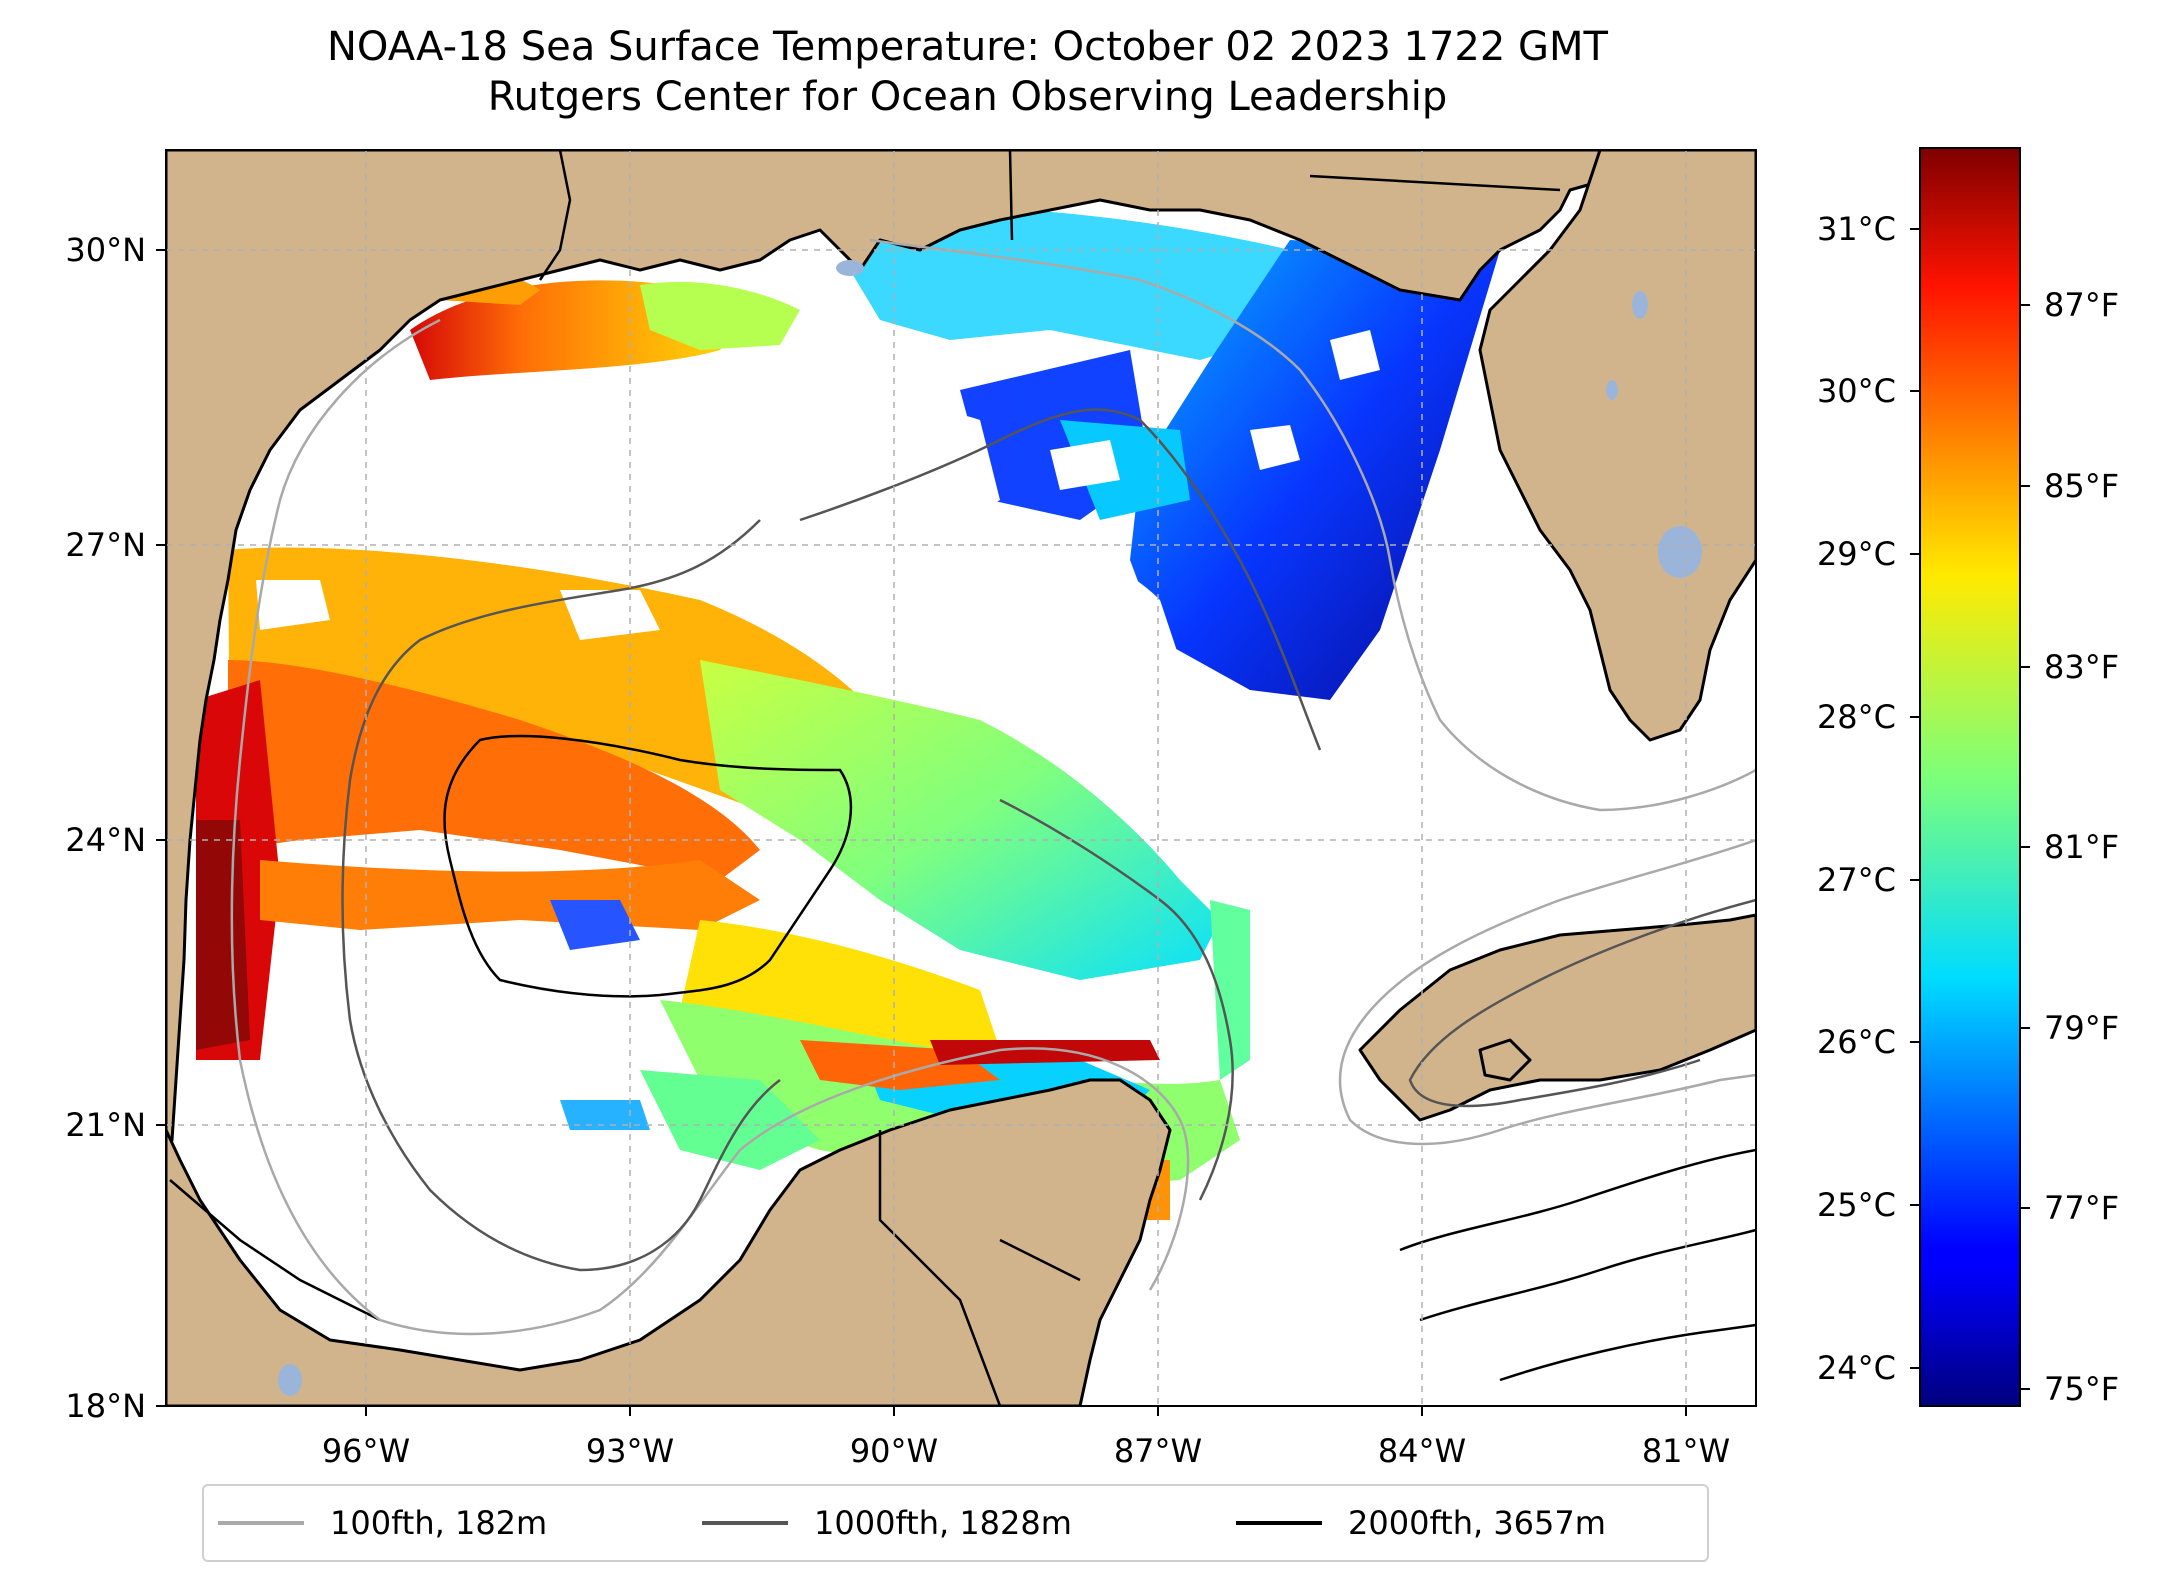 The height and width of the screenshot is (1582, 2160). I want to click on fahrenheit-label-83: 83°F, so click(2081, 667).